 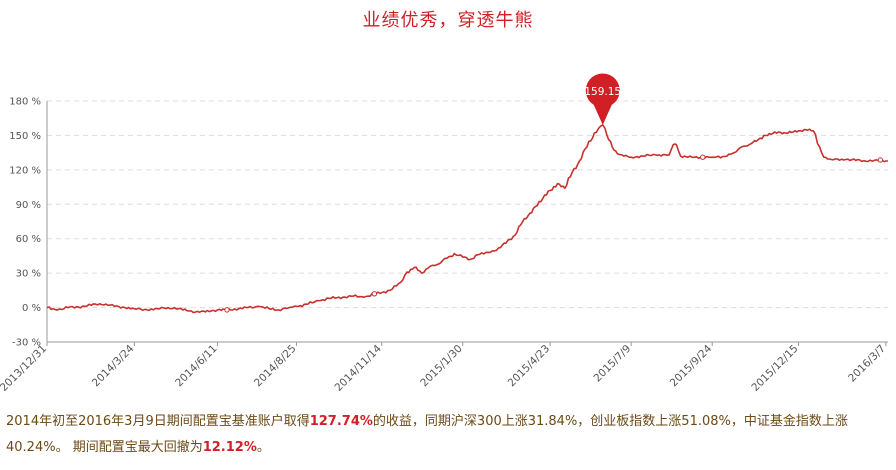 I want to click on x-tick-label: 2016/3/7, so click(x=867, y=364).